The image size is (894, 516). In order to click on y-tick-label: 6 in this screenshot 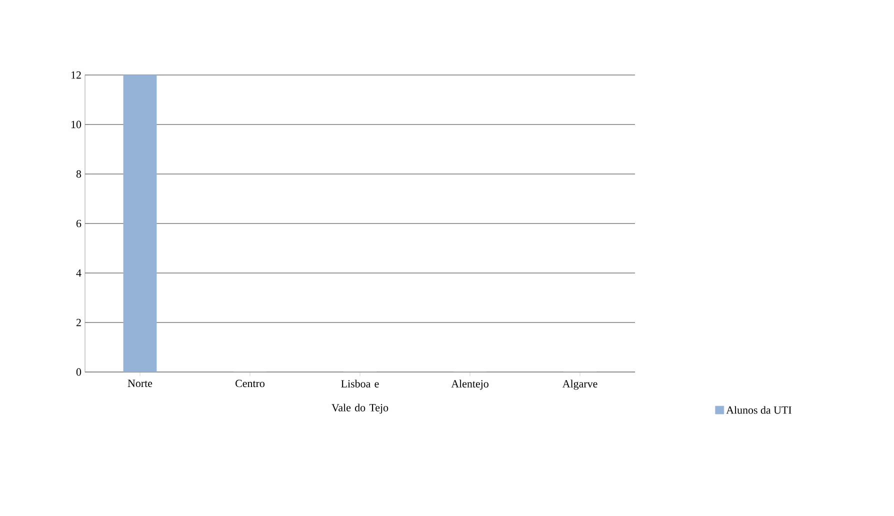, I will do `click(79, 224)`.